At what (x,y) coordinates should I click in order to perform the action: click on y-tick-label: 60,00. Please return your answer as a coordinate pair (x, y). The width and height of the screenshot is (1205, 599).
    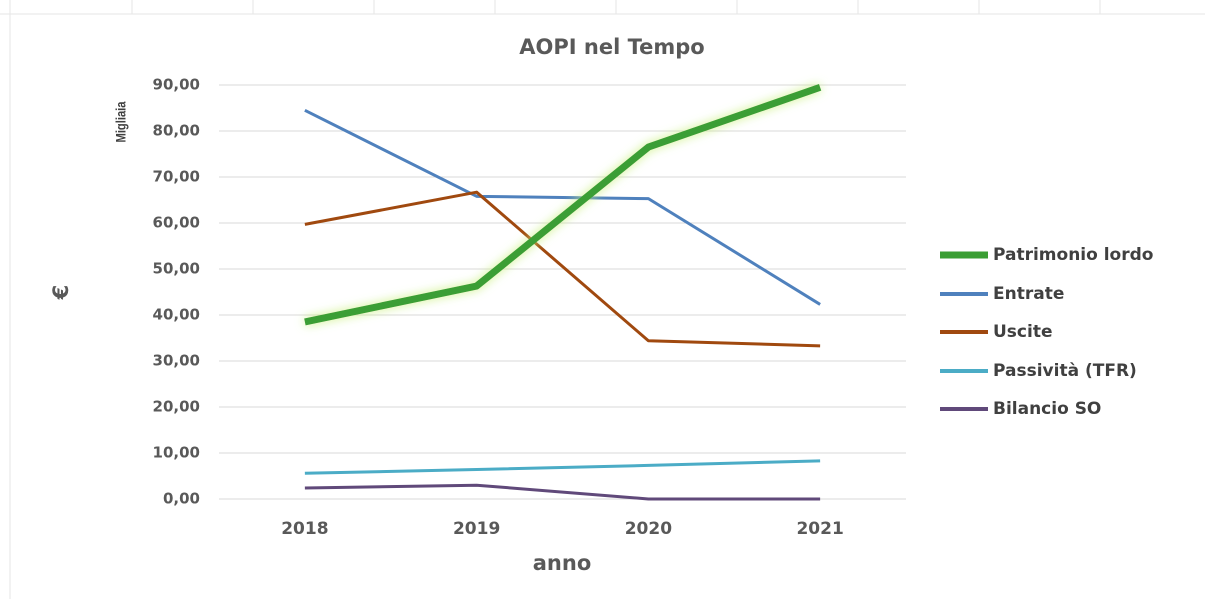
    Looking at the image, I should click on (176, 223).